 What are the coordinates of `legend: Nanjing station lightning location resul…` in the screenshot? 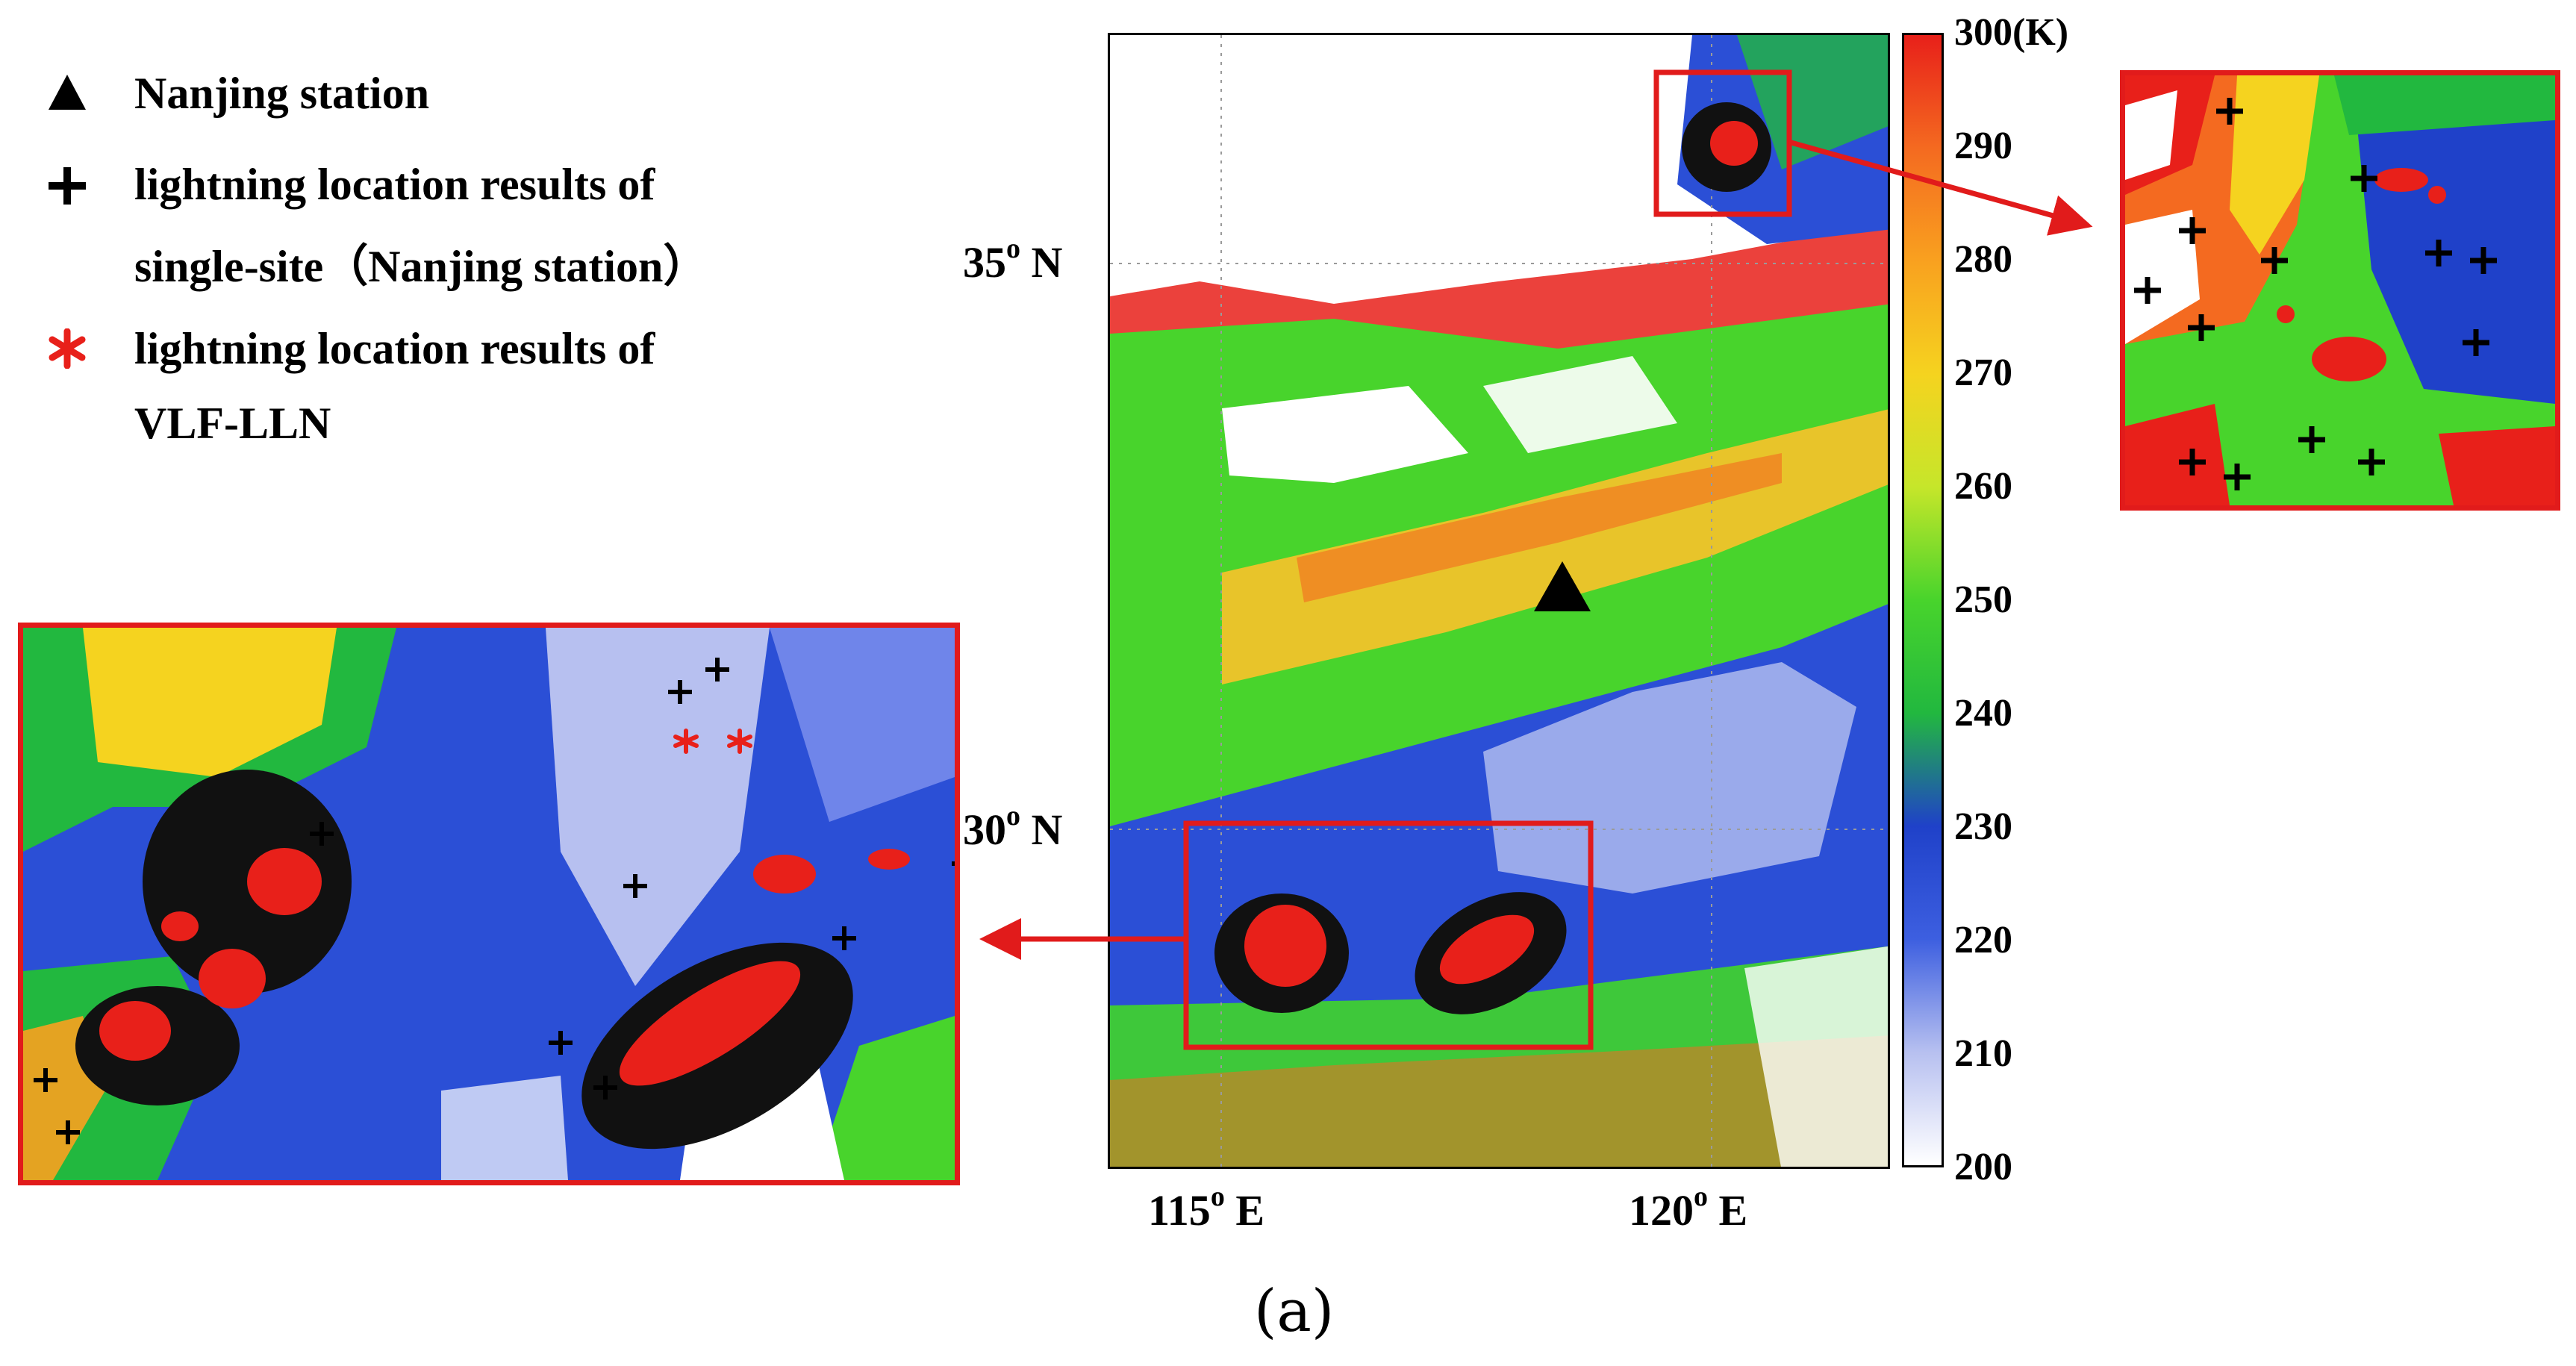 It's located at (493, 261).